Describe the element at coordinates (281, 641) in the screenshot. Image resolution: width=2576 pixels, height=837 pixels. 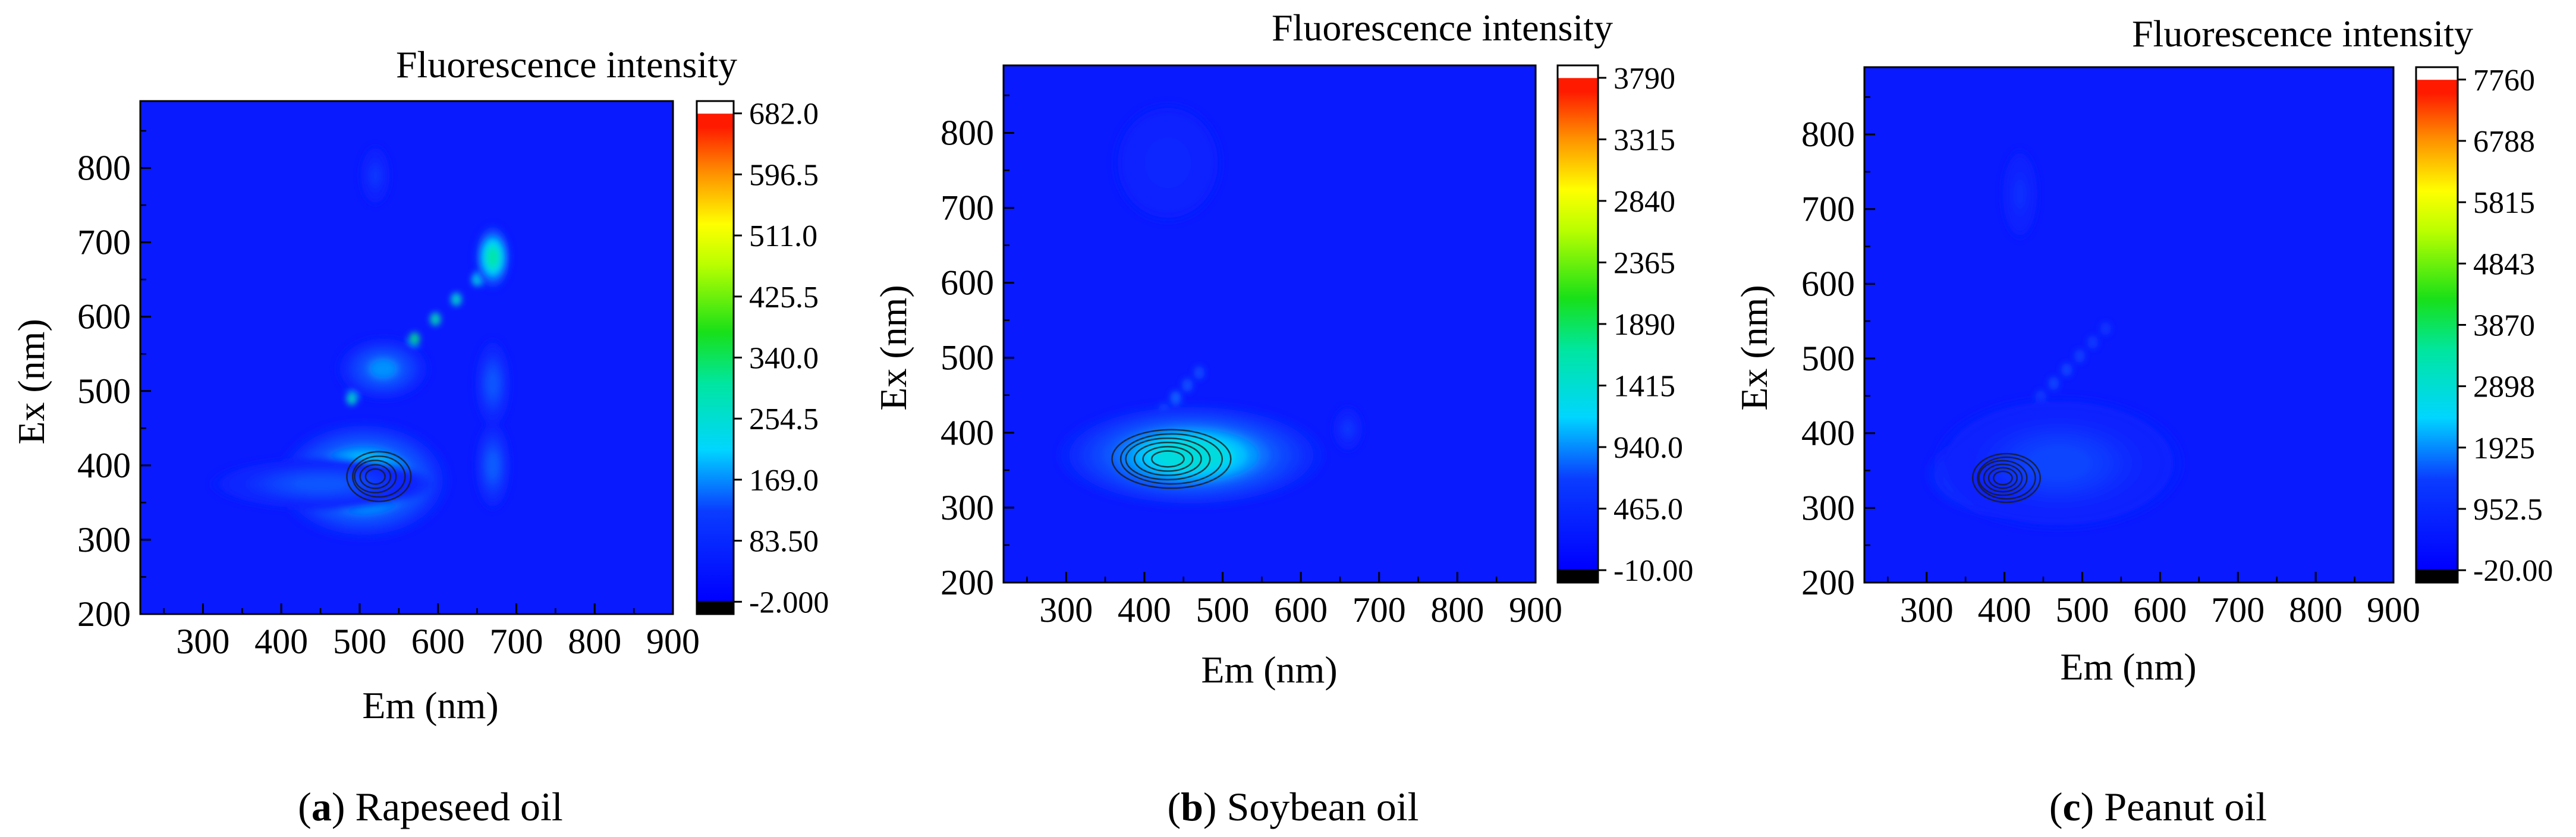
I see `panel-a-x-tick-label: 400` at that location.